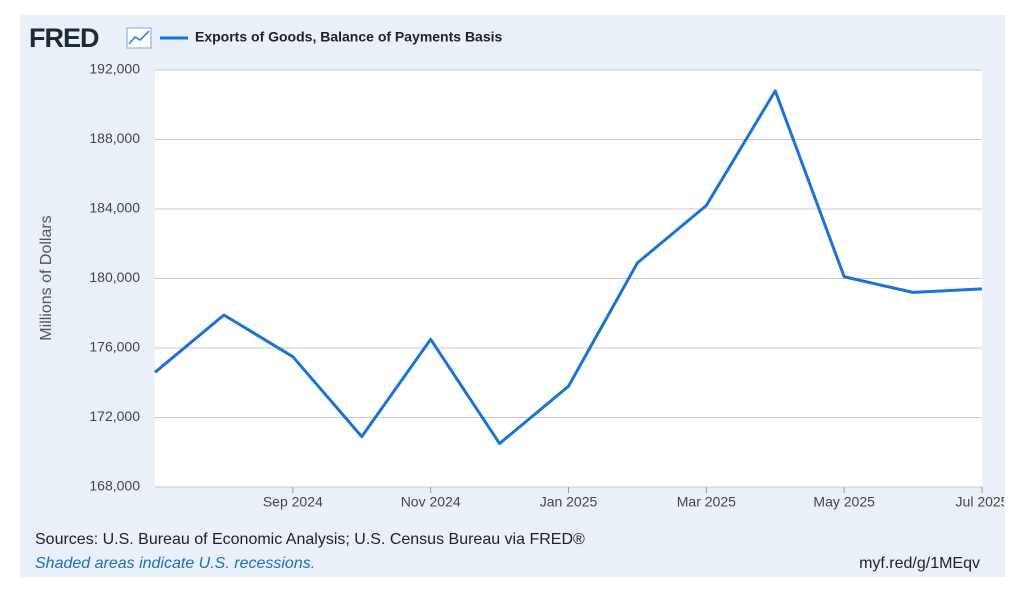 This screenshot has width=1024, height=595. I want to click on x-tick-label: May 2025, so click(844, 502).